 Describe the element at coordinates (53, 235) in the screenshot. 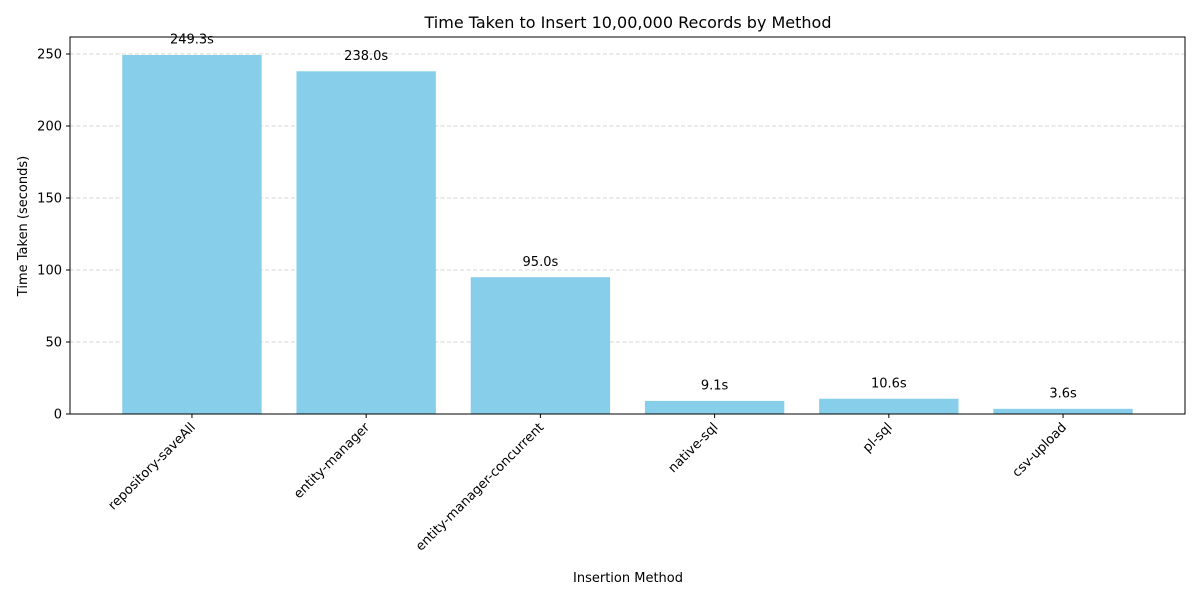

I see `y-axis-ticks: 0 50 100 150 200 250` at that location.